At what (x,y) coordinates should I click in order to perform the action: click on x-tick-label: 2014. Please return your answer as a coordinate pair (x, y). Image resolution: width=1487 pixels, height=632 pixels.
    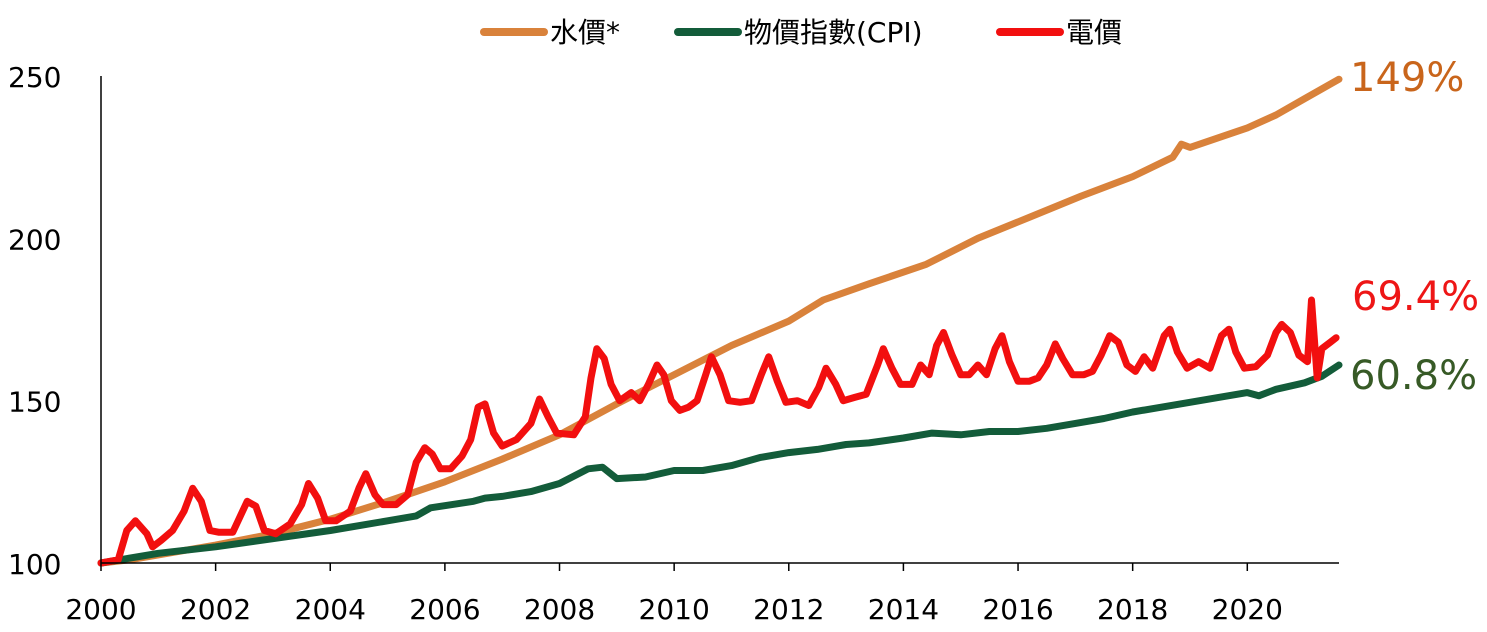
    Looking at the image, I should click on (903, 609).